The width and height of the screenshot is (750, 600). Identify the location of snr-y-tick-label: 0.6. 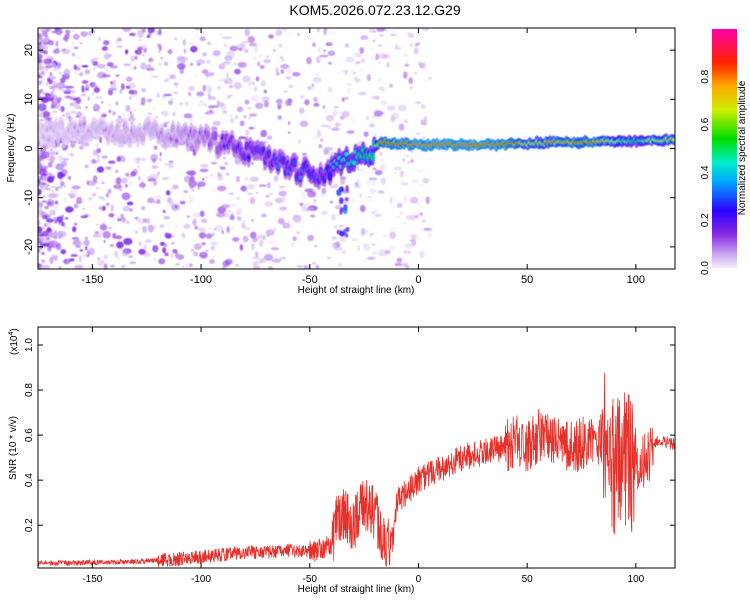
(29, 435).